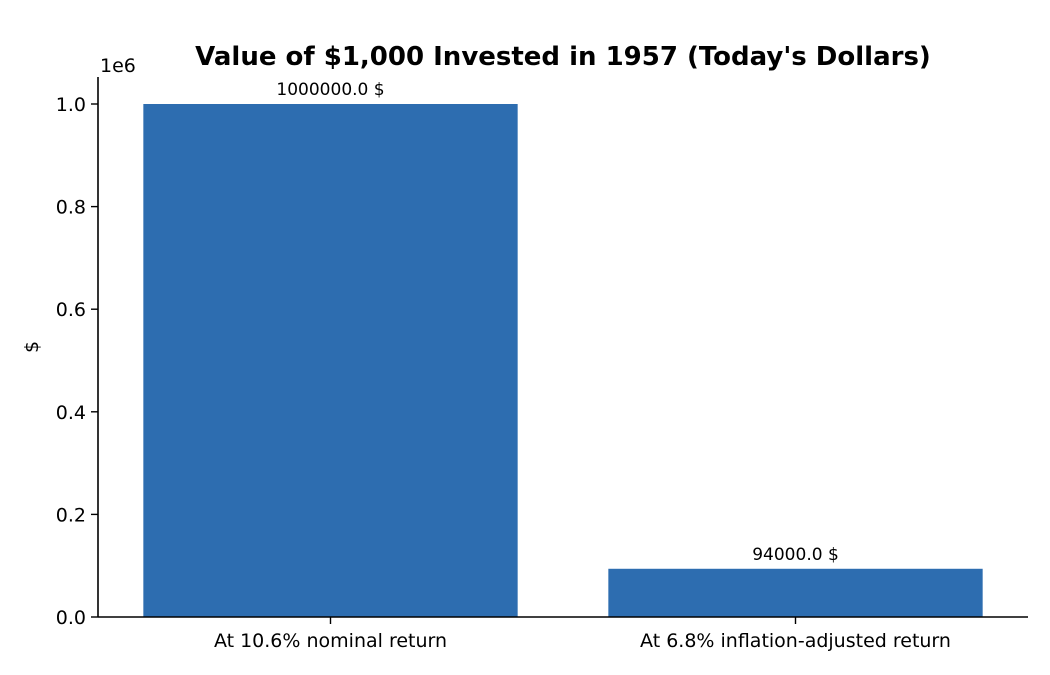 The width and height of the screenshot is (1050, 675). I want to click on y-tick-label: 0.6, so click(71, 310).